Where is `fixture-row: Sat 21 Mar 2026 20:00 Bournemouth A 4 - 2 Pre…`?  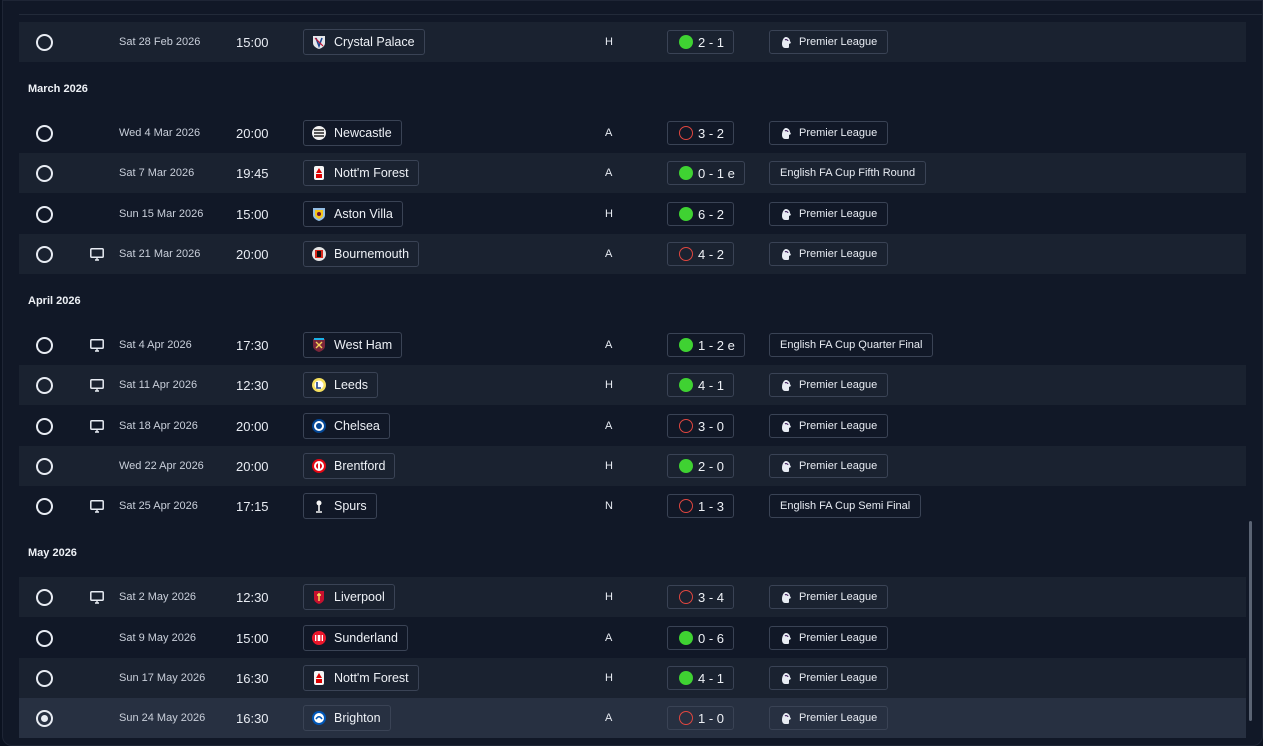
fixture-row: Sat 21 Mar 2026 20:00 Bournemouth A 4 - 2 Pre… is located at coordinates (632, 254).